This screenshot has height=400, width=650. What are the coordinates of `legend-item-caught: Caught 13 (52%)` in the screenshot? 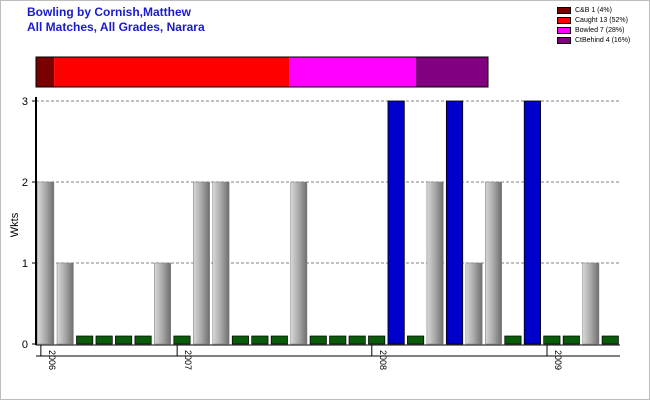 It's located at (593, 20).